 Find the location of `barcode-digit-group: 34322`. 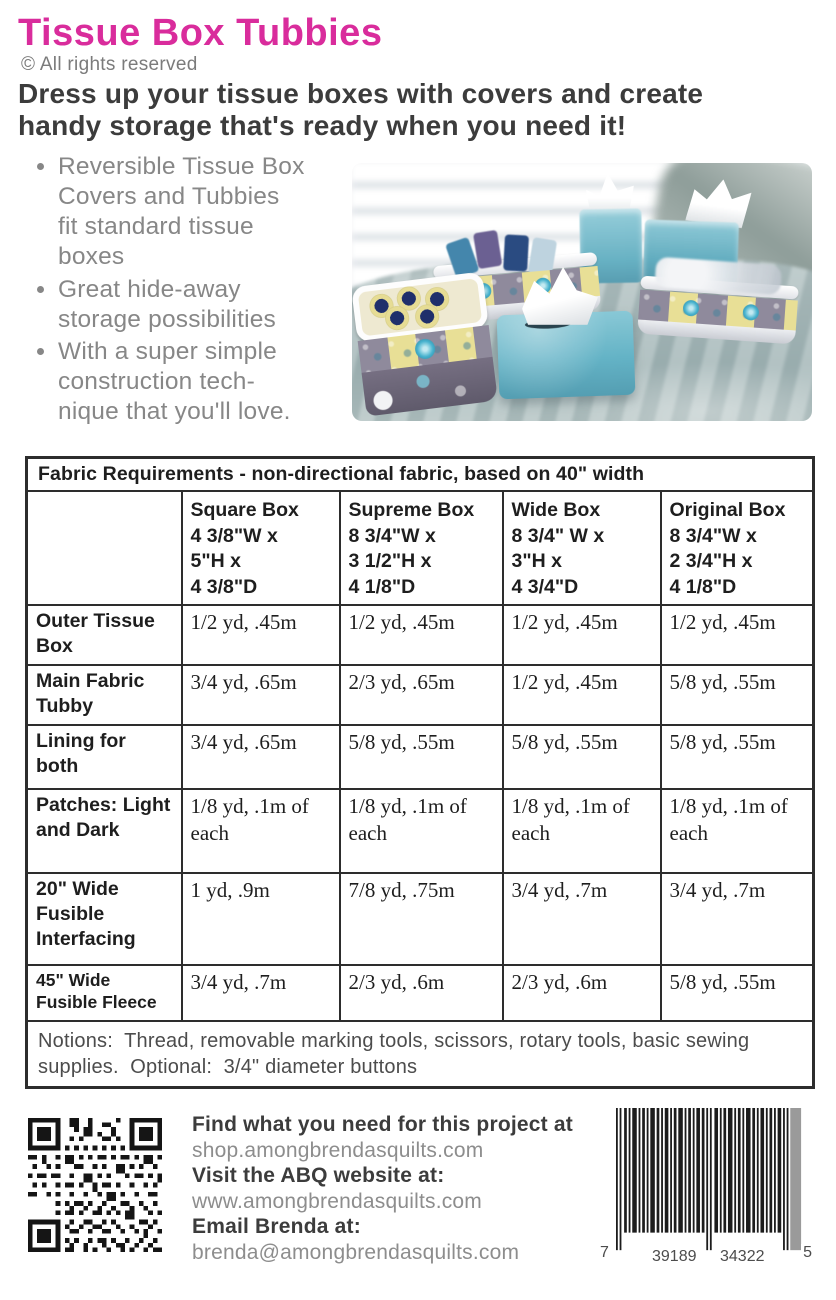

barcode-digit-group: 34322 is located at coordinates (742, 1257).